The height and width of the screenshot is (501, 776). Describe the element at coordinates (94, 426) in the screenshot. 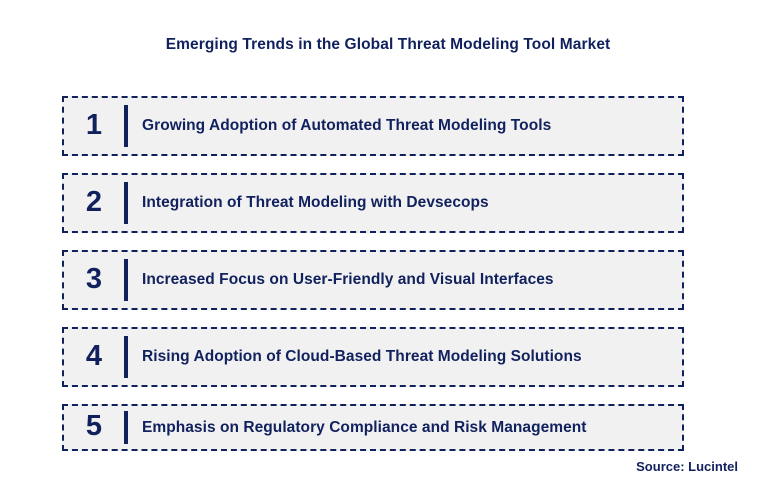

I see `trend-number: 5` at that location.